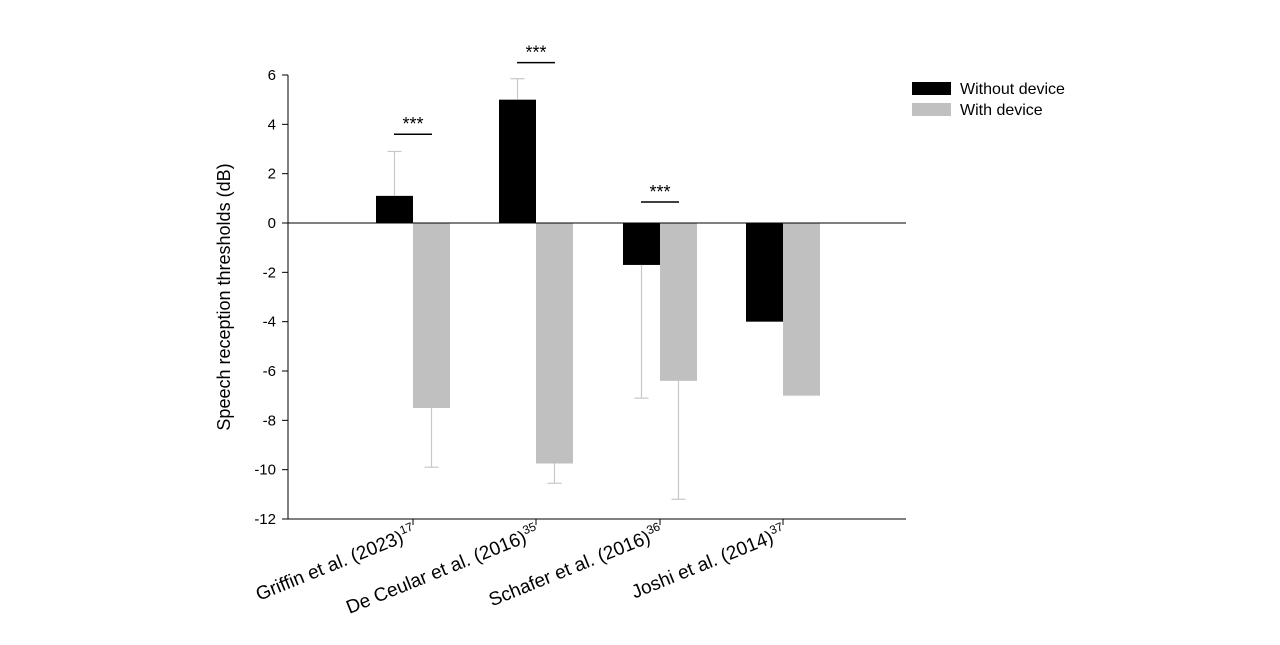  I want to click on x-category-label-ref: 37, so click(776, 528).